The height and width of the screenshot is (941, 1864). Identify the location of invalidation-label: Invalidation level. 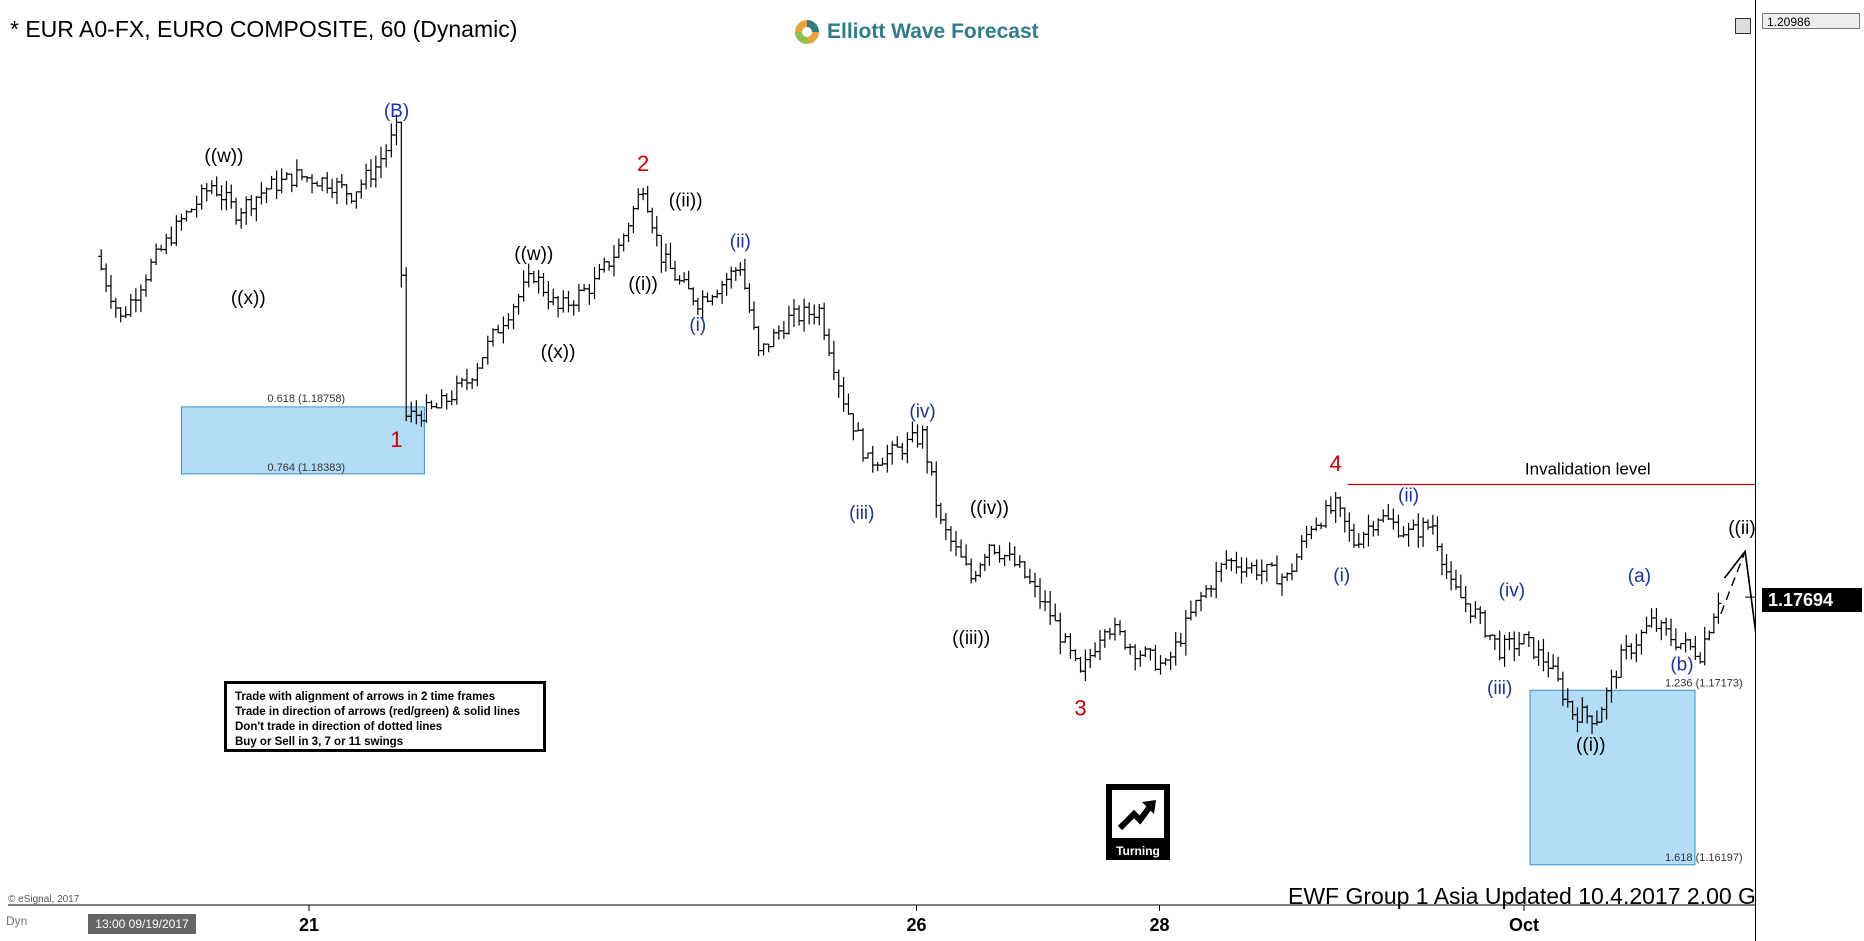
(1588, 468).